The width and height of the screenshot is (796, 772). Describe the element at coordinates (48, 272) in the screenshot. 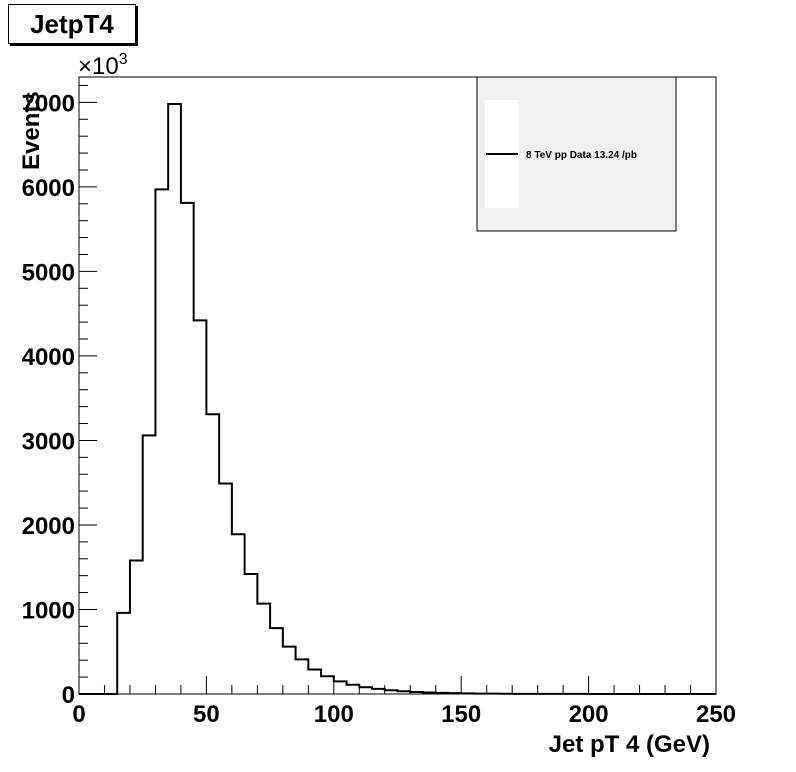

I see `y-tick-label: 5000` at that location.